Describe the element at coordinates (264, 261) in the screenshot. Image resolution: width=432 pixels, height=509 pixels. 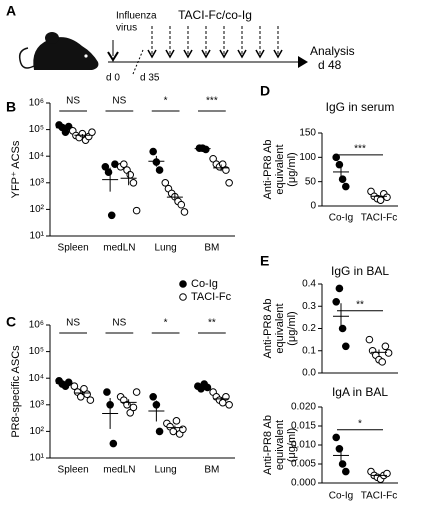
I see `panel-label: E` at that location.